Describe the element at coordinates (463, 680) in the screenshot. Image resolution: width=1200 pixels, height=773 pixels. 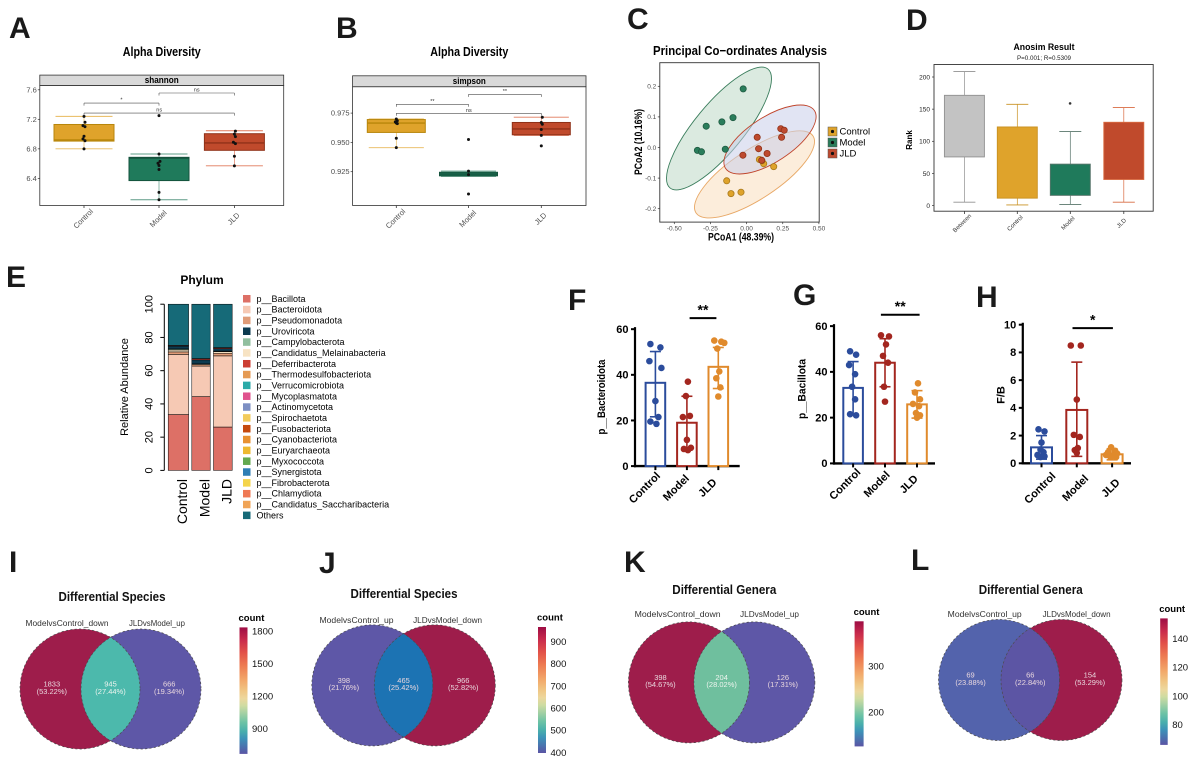
I see `svg-text: 966` at that location.